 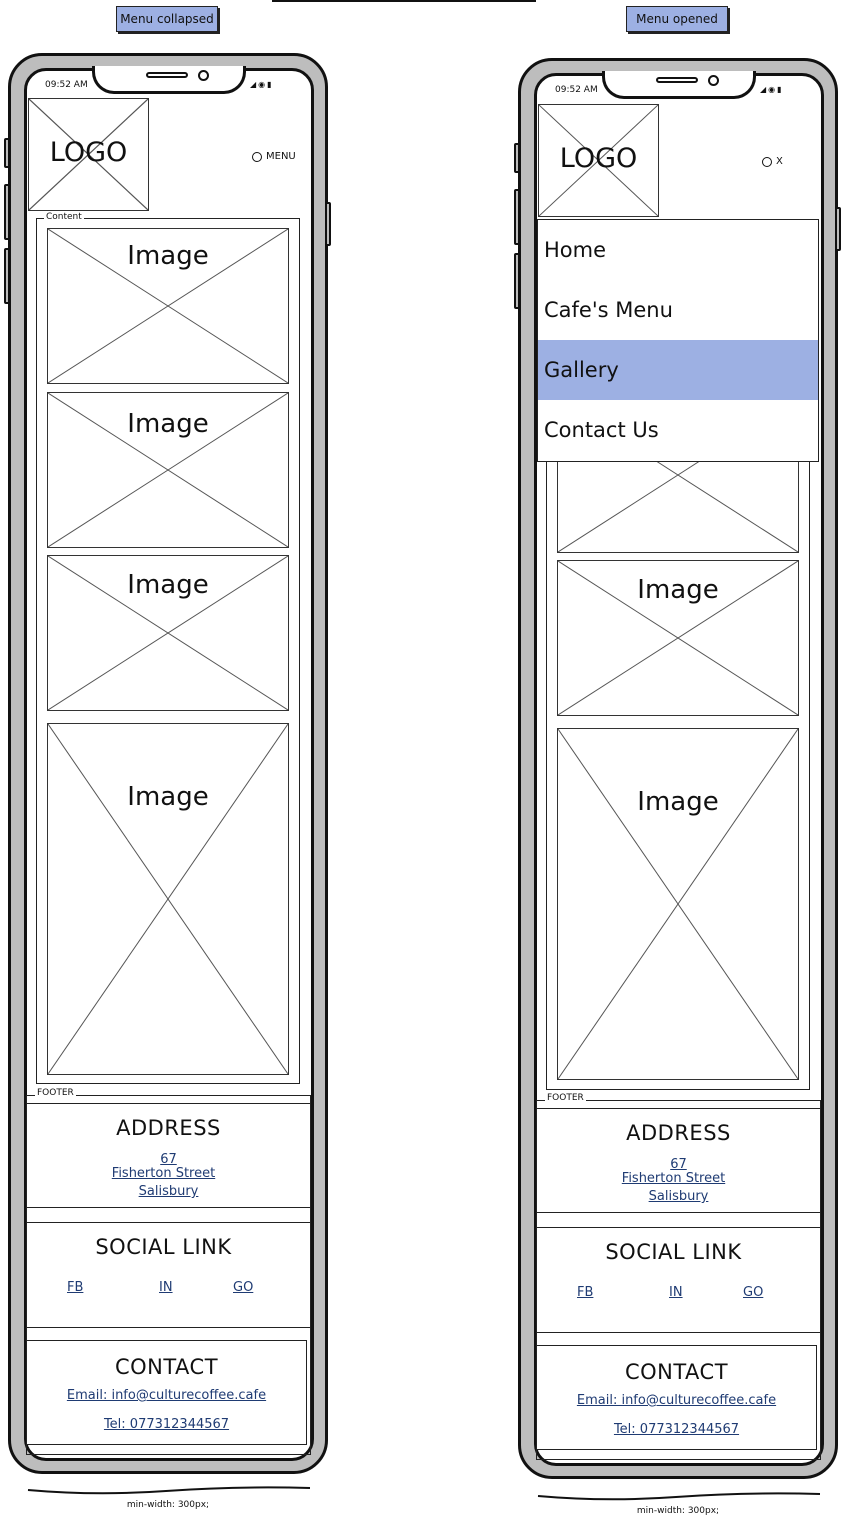 I want to click on nav-item-home: Home, so click(x=575, y=250).